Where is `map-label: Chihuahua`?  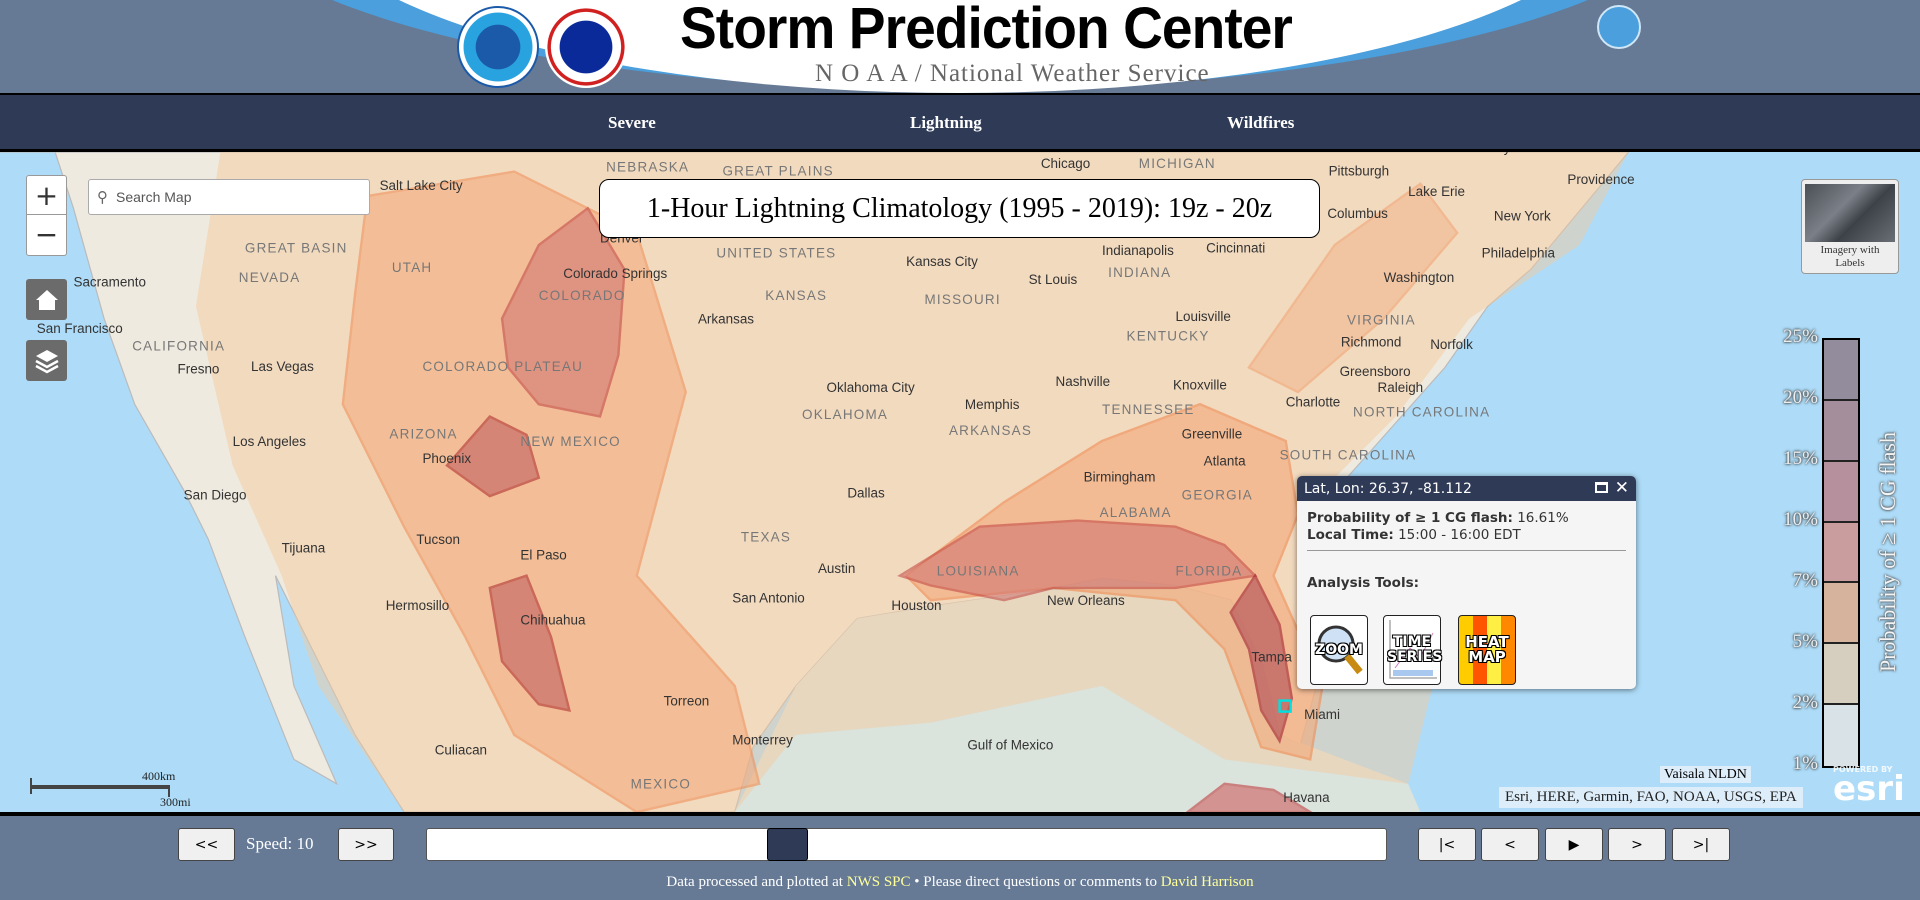
map-label: Chihuahua is located at coordinates (553, 620).